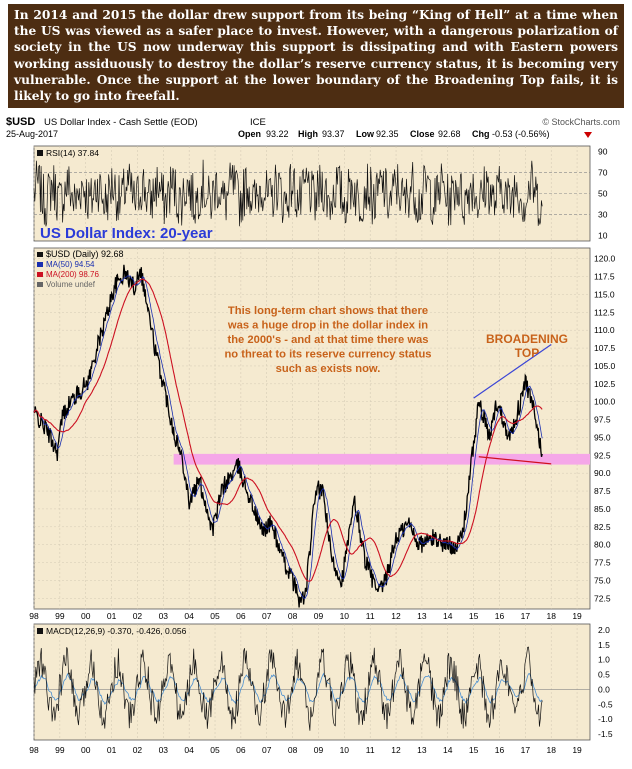  What do you see at coordinates (605, 704) in the screenshot?
I see `macd-y-tick-label: -0.5` at bounding box center [605, 704].